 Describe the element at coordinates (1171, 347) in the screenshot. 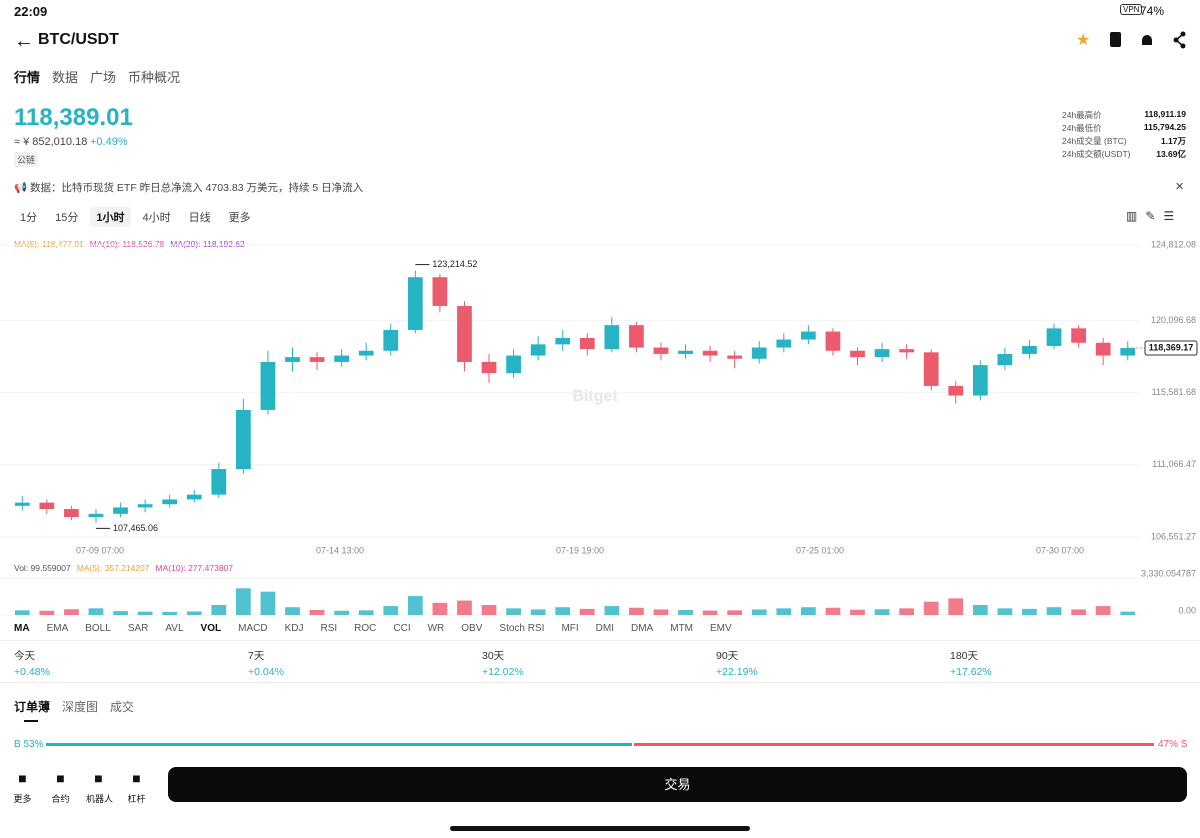

I see `last-label: 118,369.17` at that location.